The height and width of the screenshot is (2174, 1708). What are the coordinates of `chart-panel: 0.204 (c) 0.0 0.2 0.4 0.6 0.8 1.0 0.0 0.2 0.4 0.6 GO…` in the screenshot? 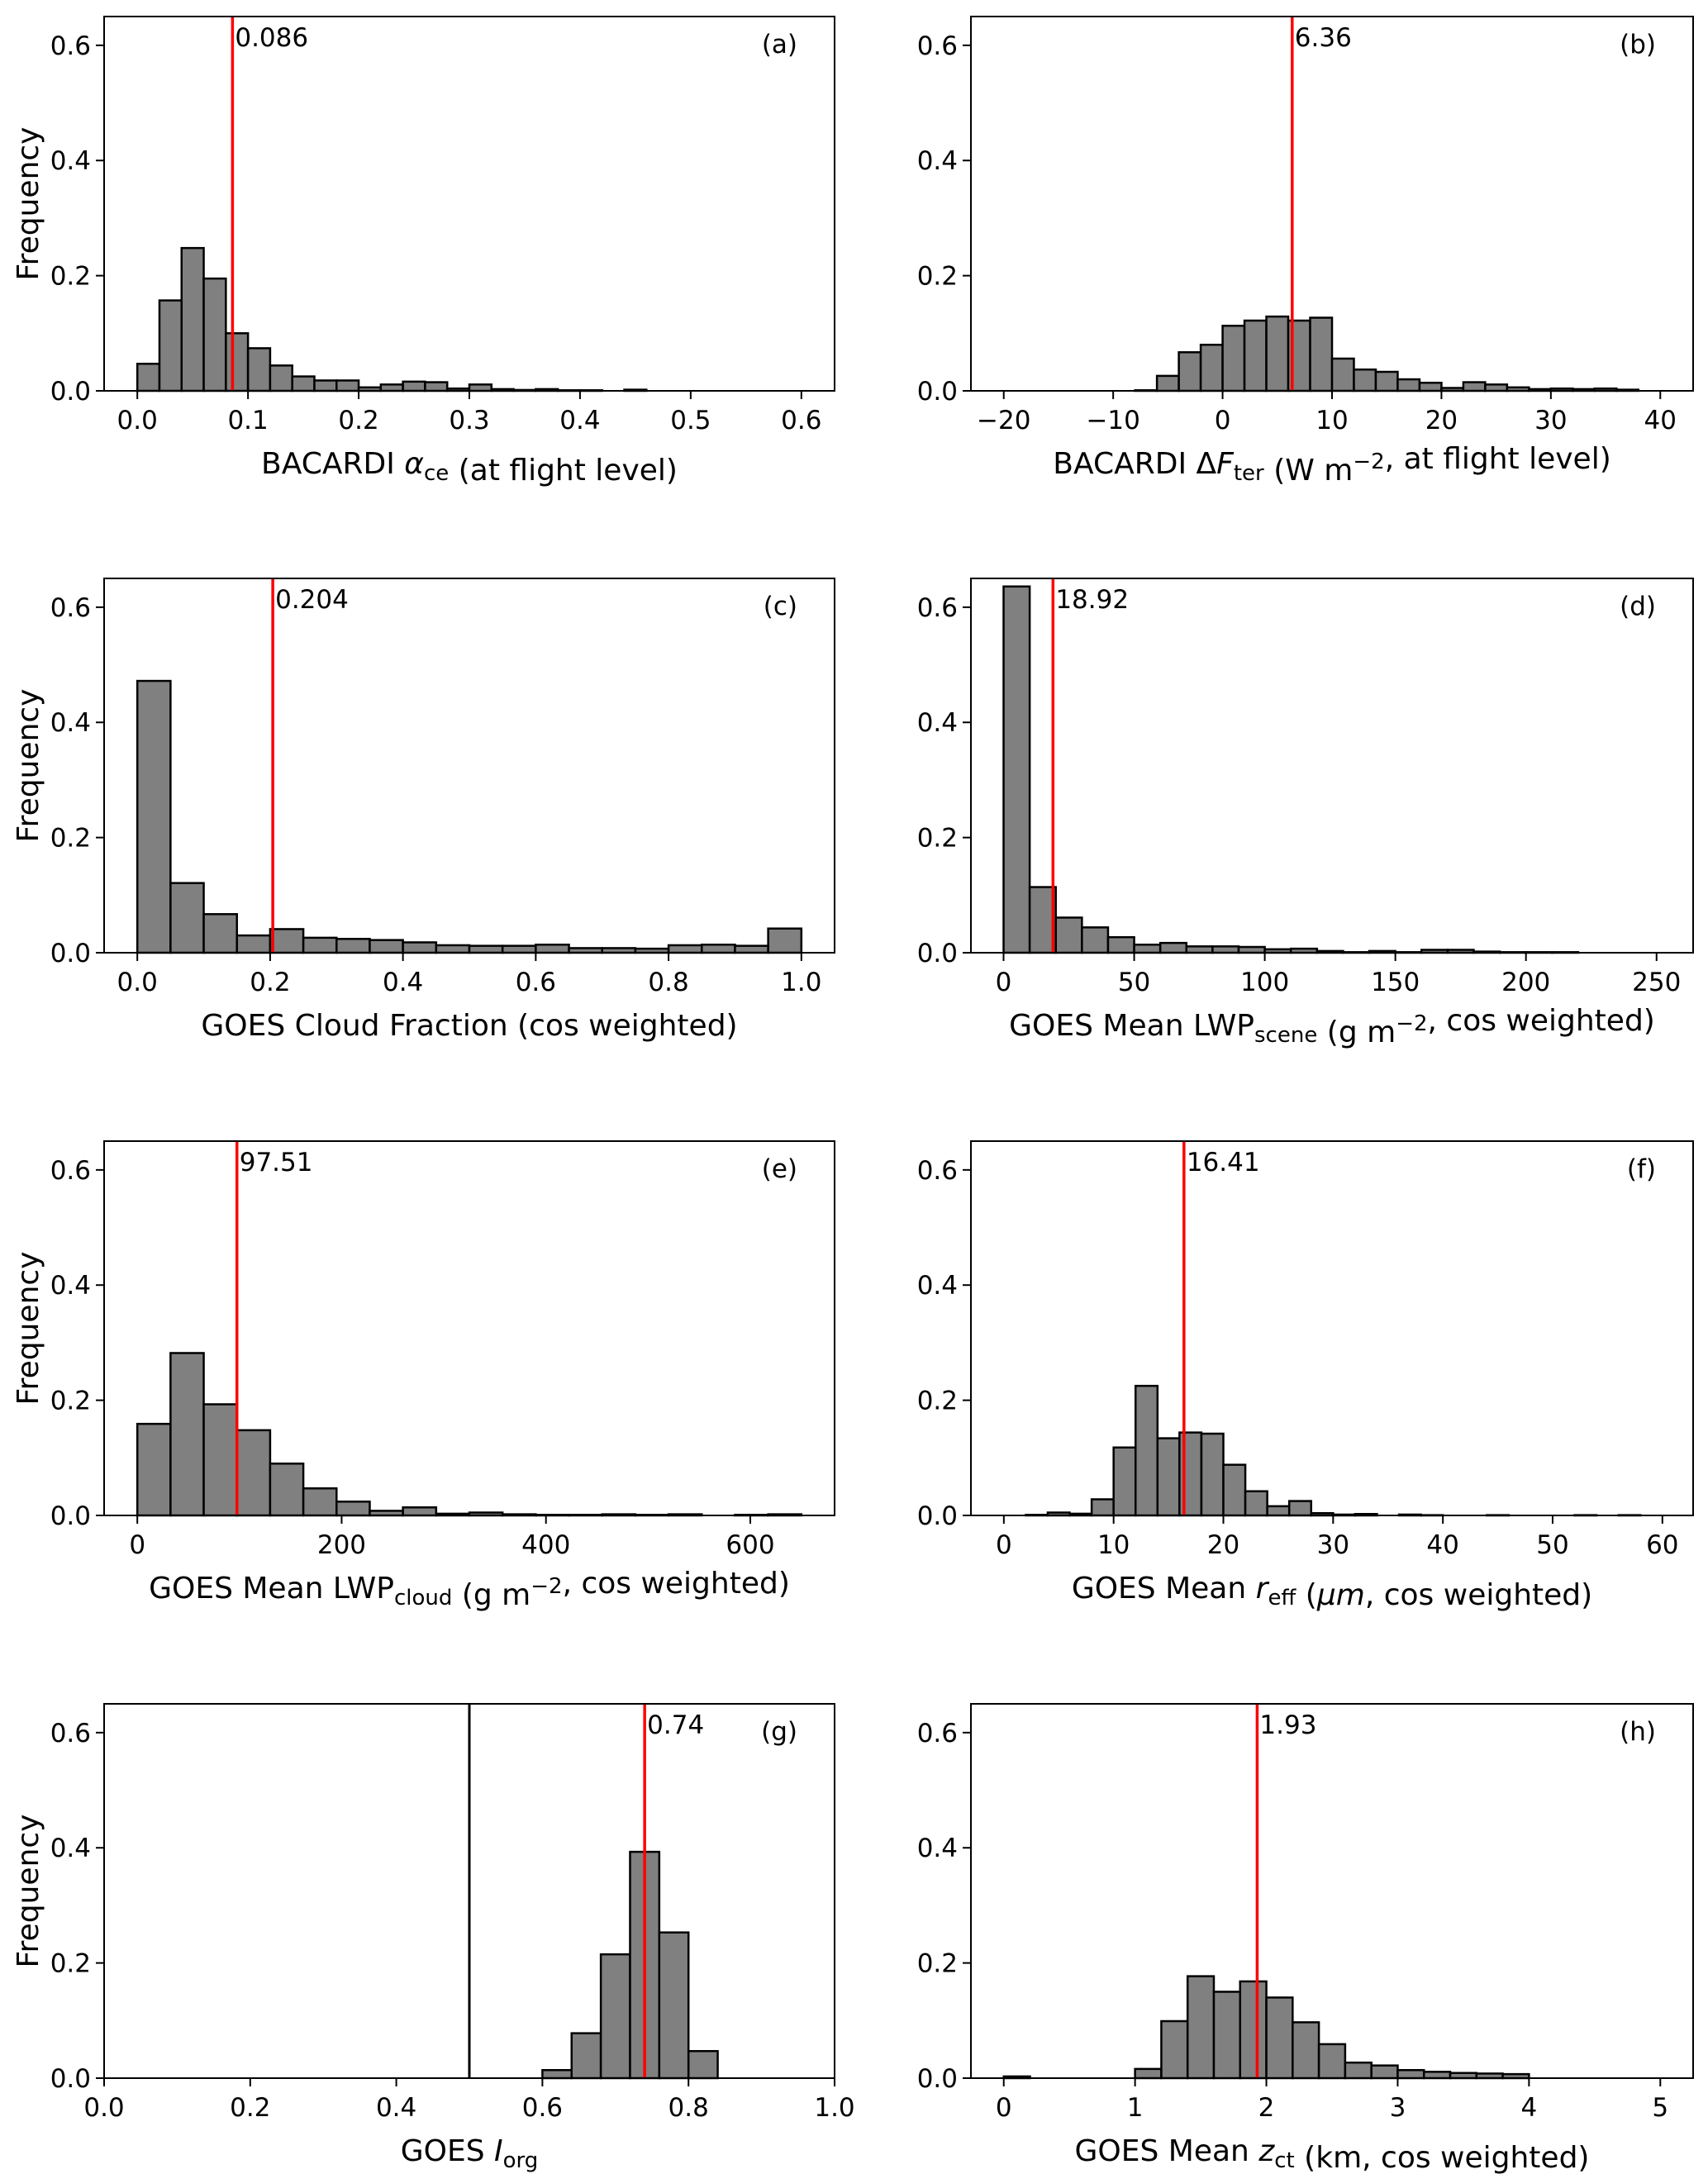 It's located at (423, 810).